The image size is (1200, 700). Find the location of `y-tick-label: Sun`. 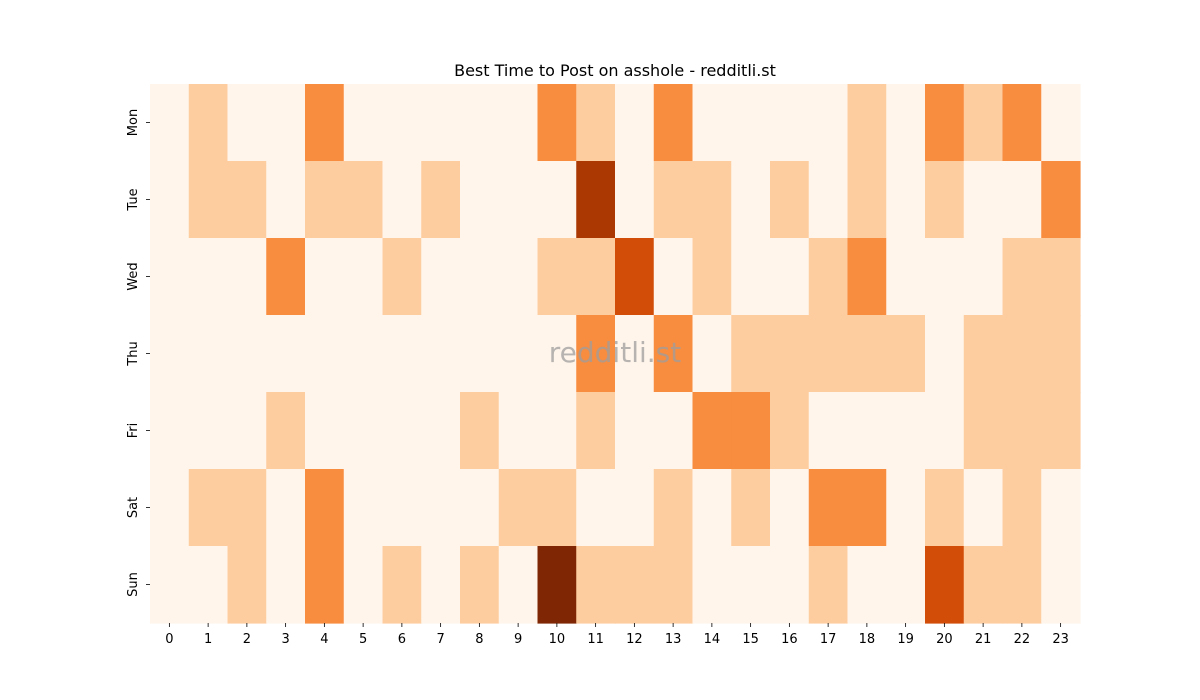

y-tick-label: Sun is located at coordinates (133, 584).